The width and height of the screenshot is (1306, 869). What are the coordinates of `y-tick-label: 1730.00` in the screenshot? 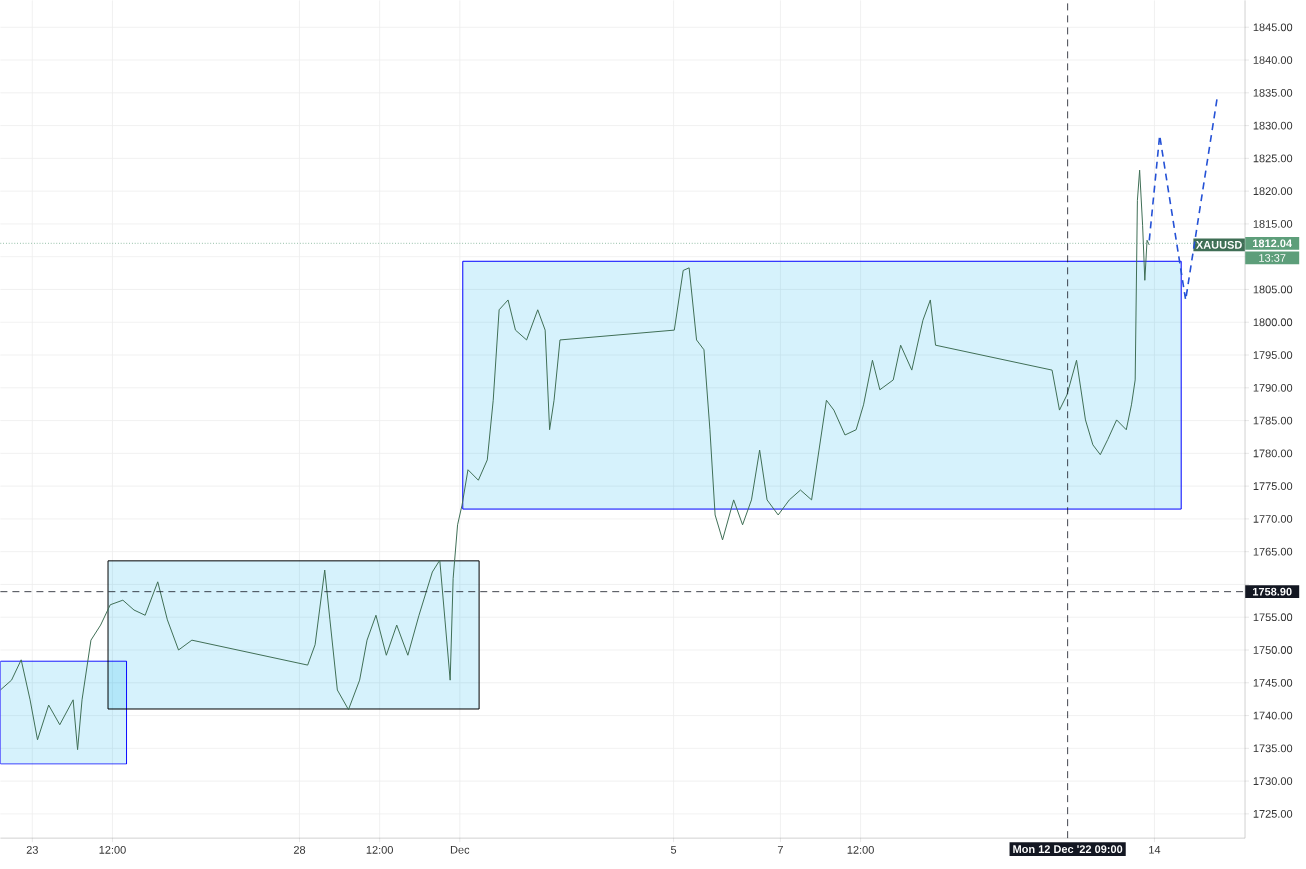 It's located at (1273, 781).